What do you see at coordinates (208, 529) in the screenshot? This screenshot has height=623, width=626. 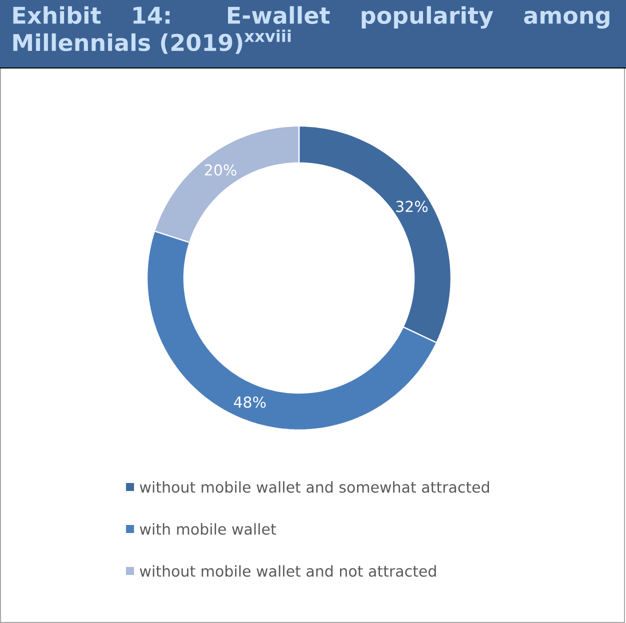 I see `legend-label: with mobile wallet` at bounding box center [208, 529].